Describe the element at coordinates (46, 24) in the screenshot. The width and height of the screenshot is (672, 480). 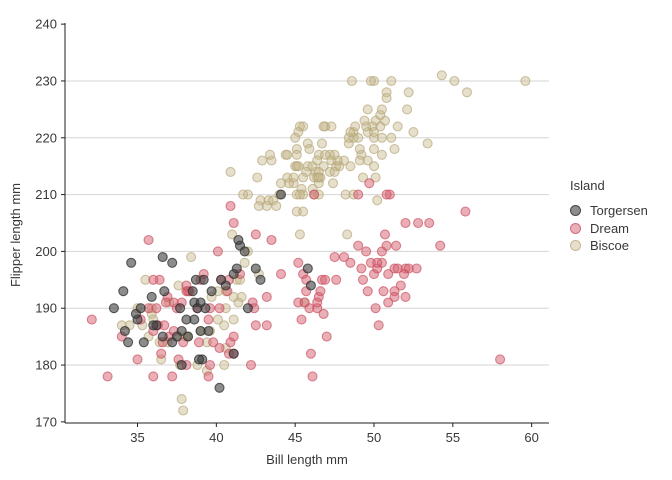
I see `y-tick-label: 240` at that location.